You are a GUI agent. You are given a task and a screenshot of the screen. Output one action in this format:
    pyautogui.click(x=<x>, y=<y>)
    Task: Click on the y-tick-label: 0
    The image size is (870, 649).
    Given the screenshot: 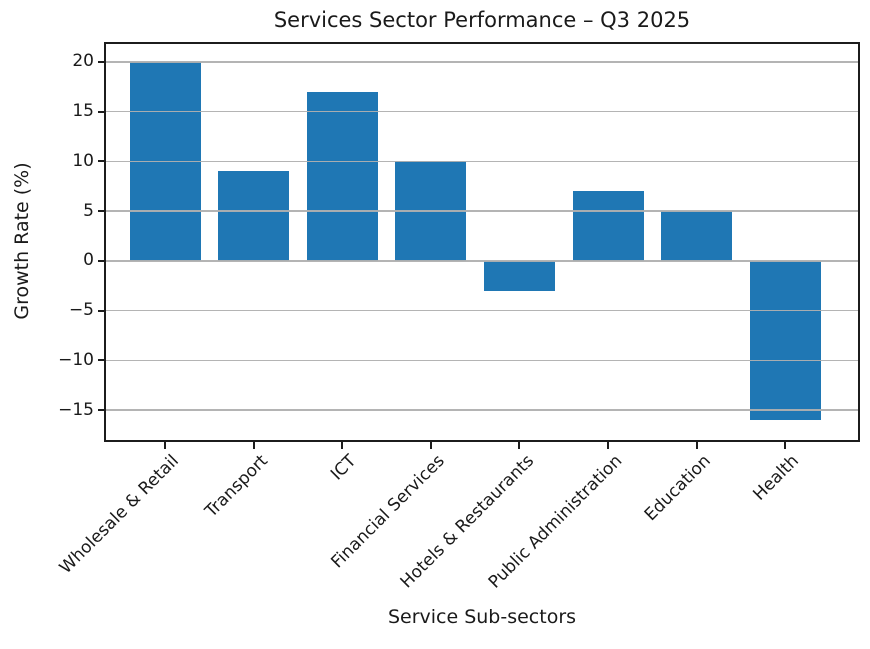 What is the action you would take?
    pyautogui.click(x=88, y=260)
    